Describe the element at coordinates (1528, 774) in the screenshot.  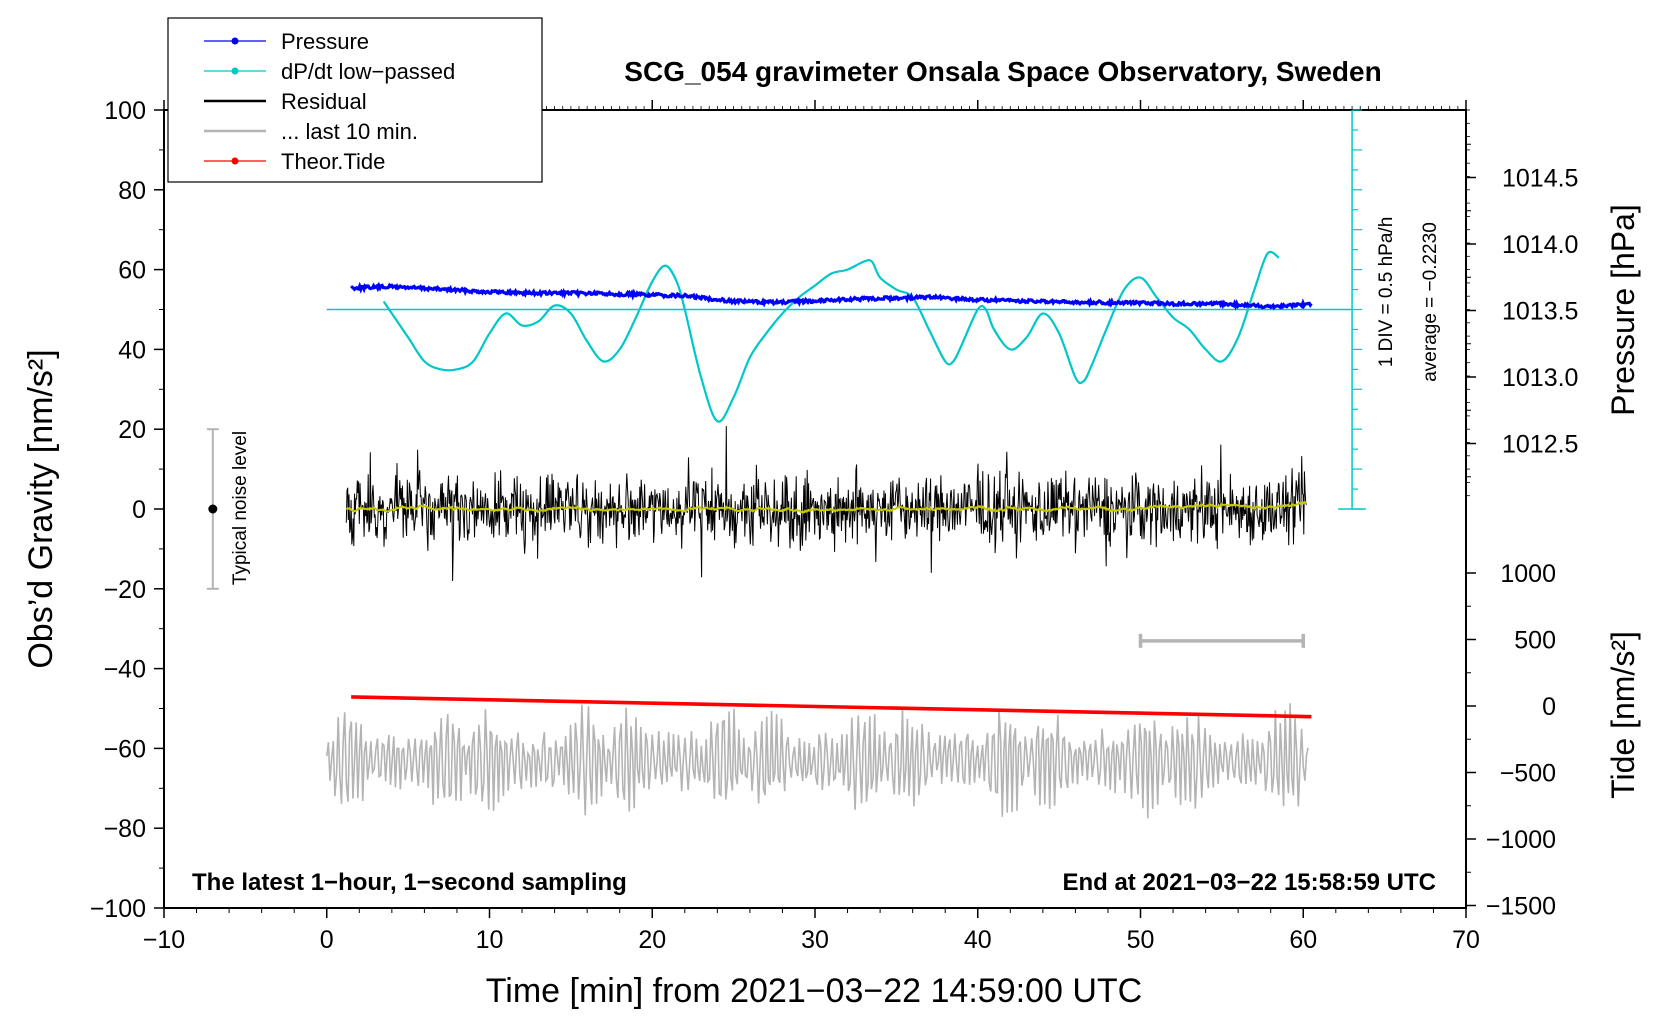
I see `tide-tick-label: −500` at that location.